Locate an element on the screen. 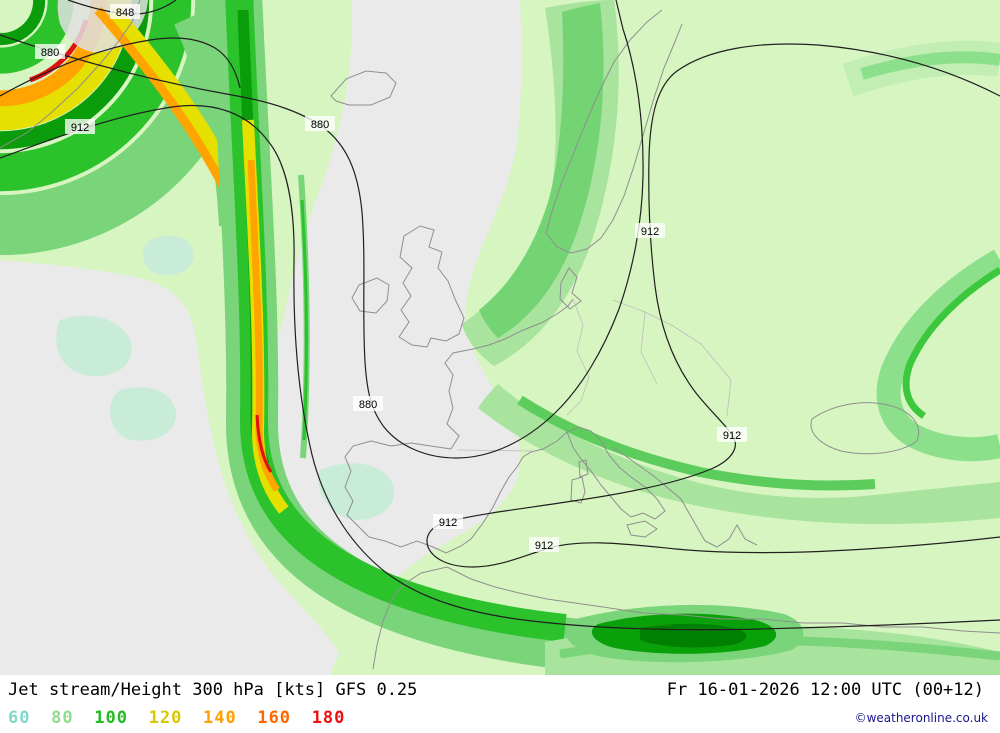 The height and width of the screenshot is (733, 1000). contour-880-corner is located at coordinates (120, 67).